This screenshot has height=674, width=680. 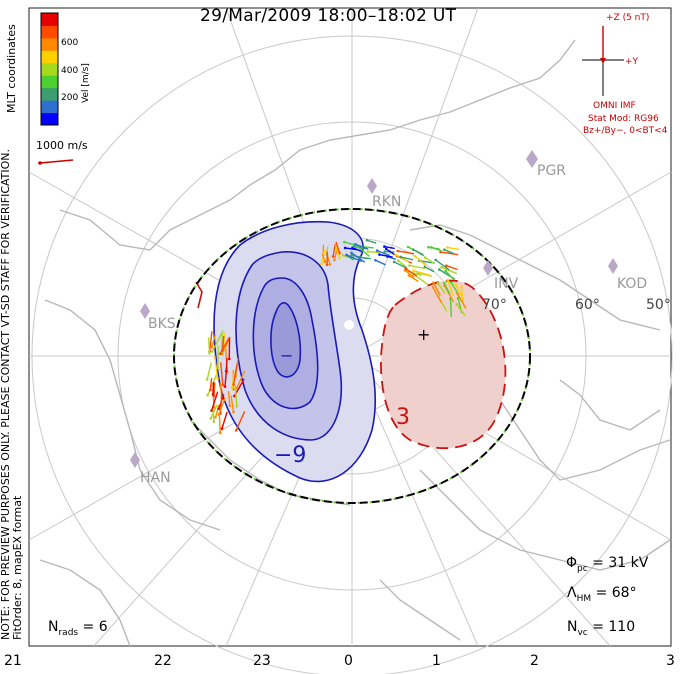 What do you see at coordinates (70, 71) in the screenshot?
I see `colorbar-tick-400: 400` at bounding box center [70, 71].